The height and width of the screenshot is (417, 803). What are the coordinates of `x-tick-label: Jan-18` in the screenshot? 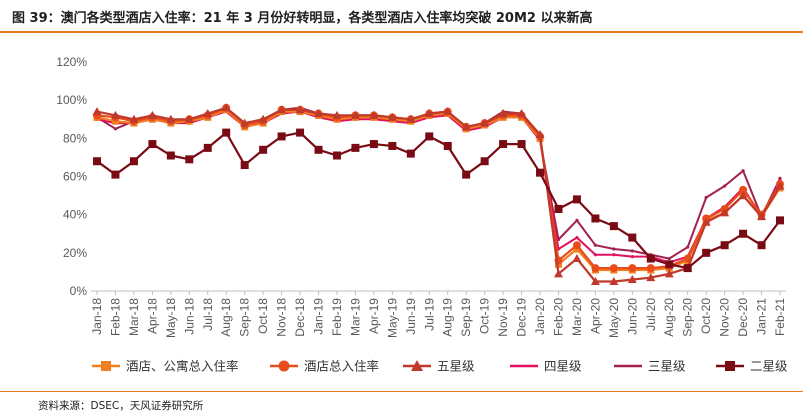 It's located at (97, 316).